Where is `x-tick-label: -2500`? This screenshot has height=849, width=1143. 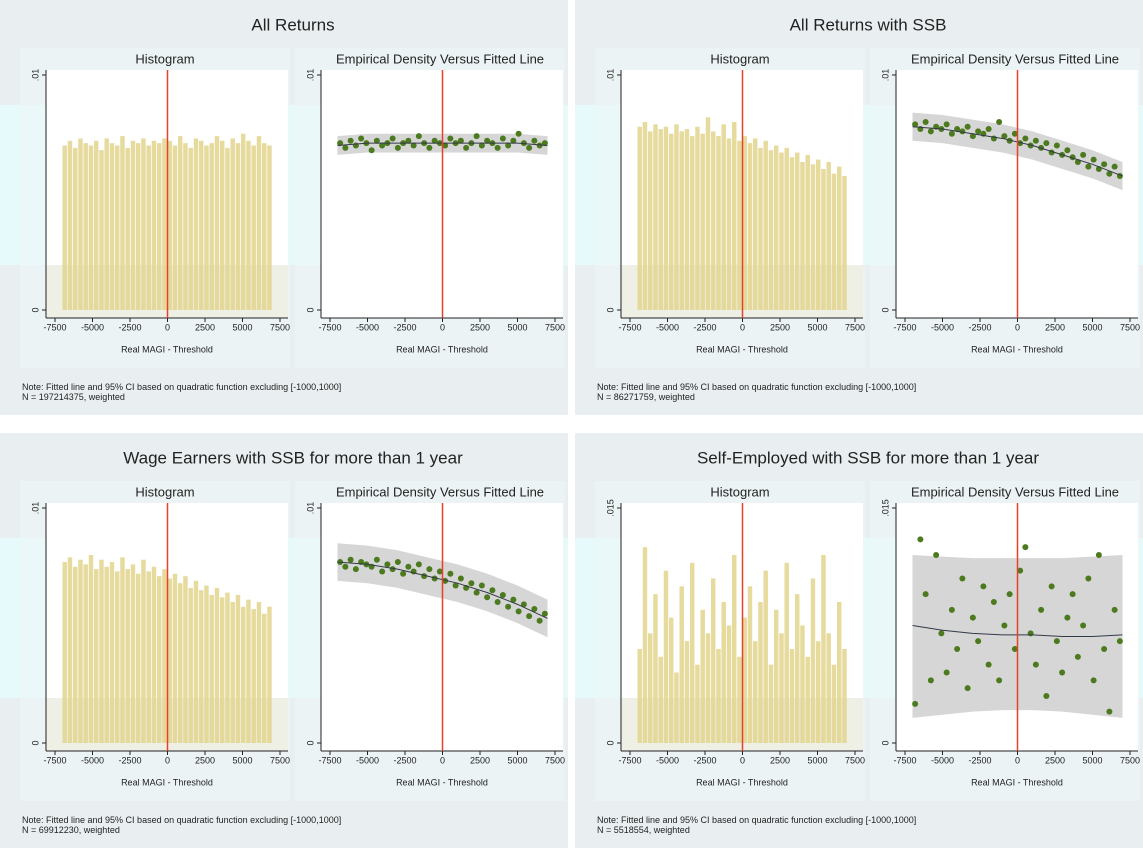 x-tick-label: -2500 is located at coordinates (979, 327).